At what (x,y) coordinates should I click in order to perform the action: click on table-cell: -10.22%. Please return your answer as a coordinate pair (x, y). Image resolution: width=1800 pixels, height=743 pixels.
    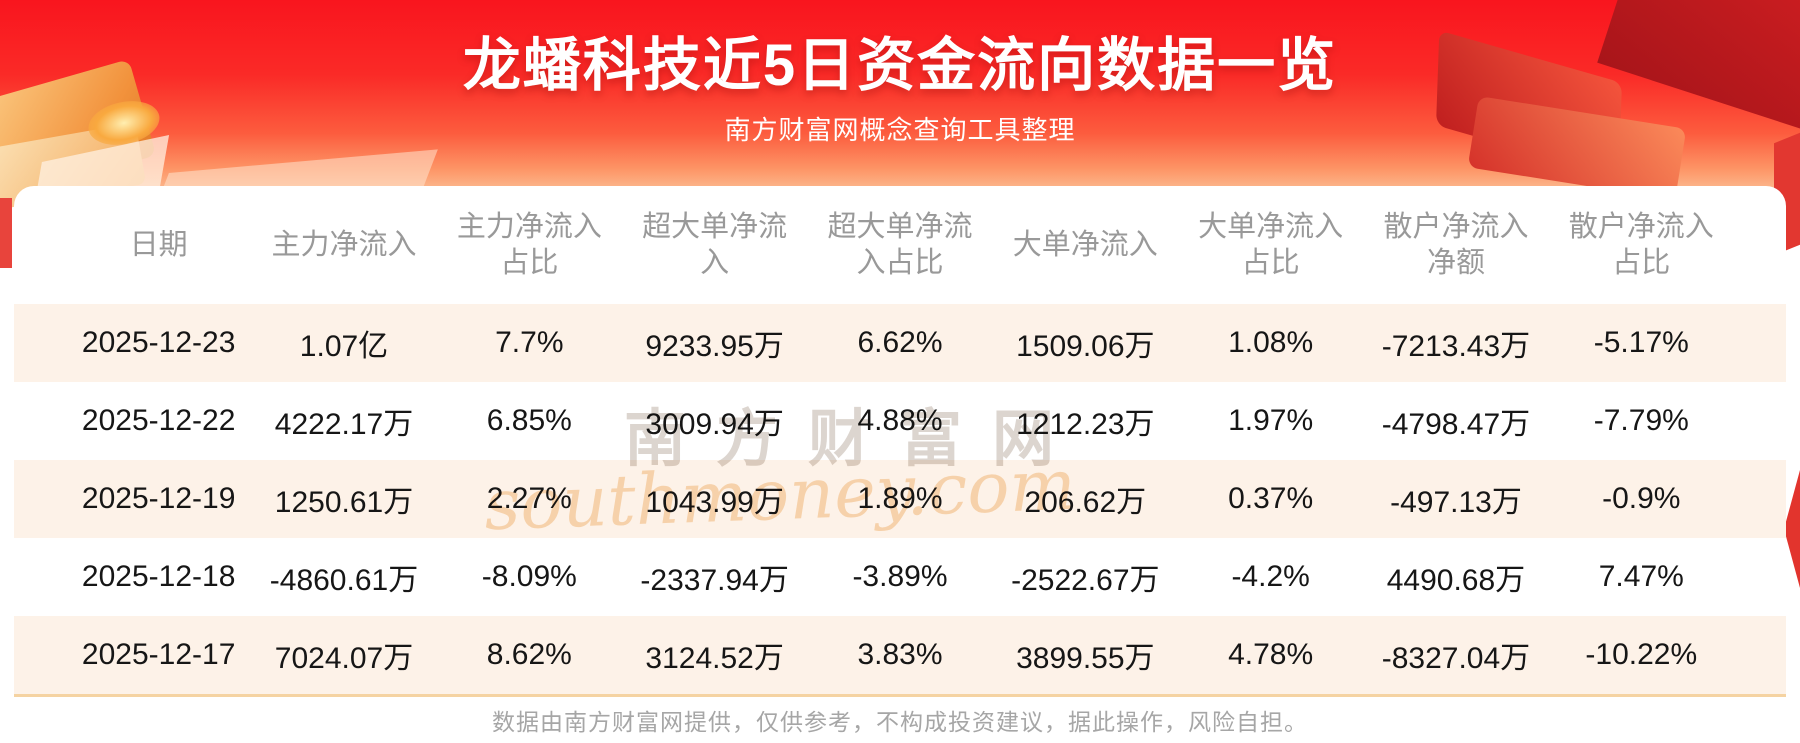
    Looking at the image, I should click on (1641, 654).